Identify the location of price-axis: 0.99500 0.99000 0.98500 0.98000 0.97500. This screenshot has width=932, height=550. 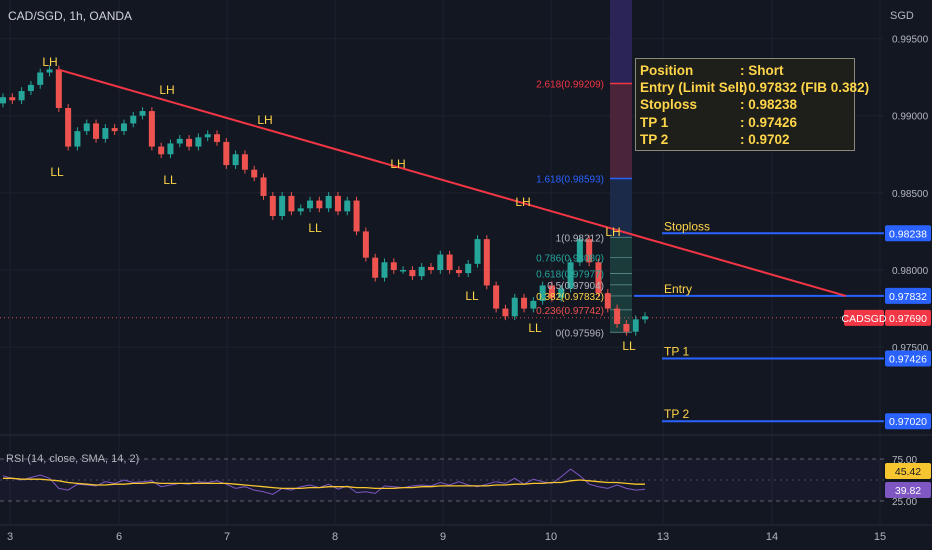
(910, 195).